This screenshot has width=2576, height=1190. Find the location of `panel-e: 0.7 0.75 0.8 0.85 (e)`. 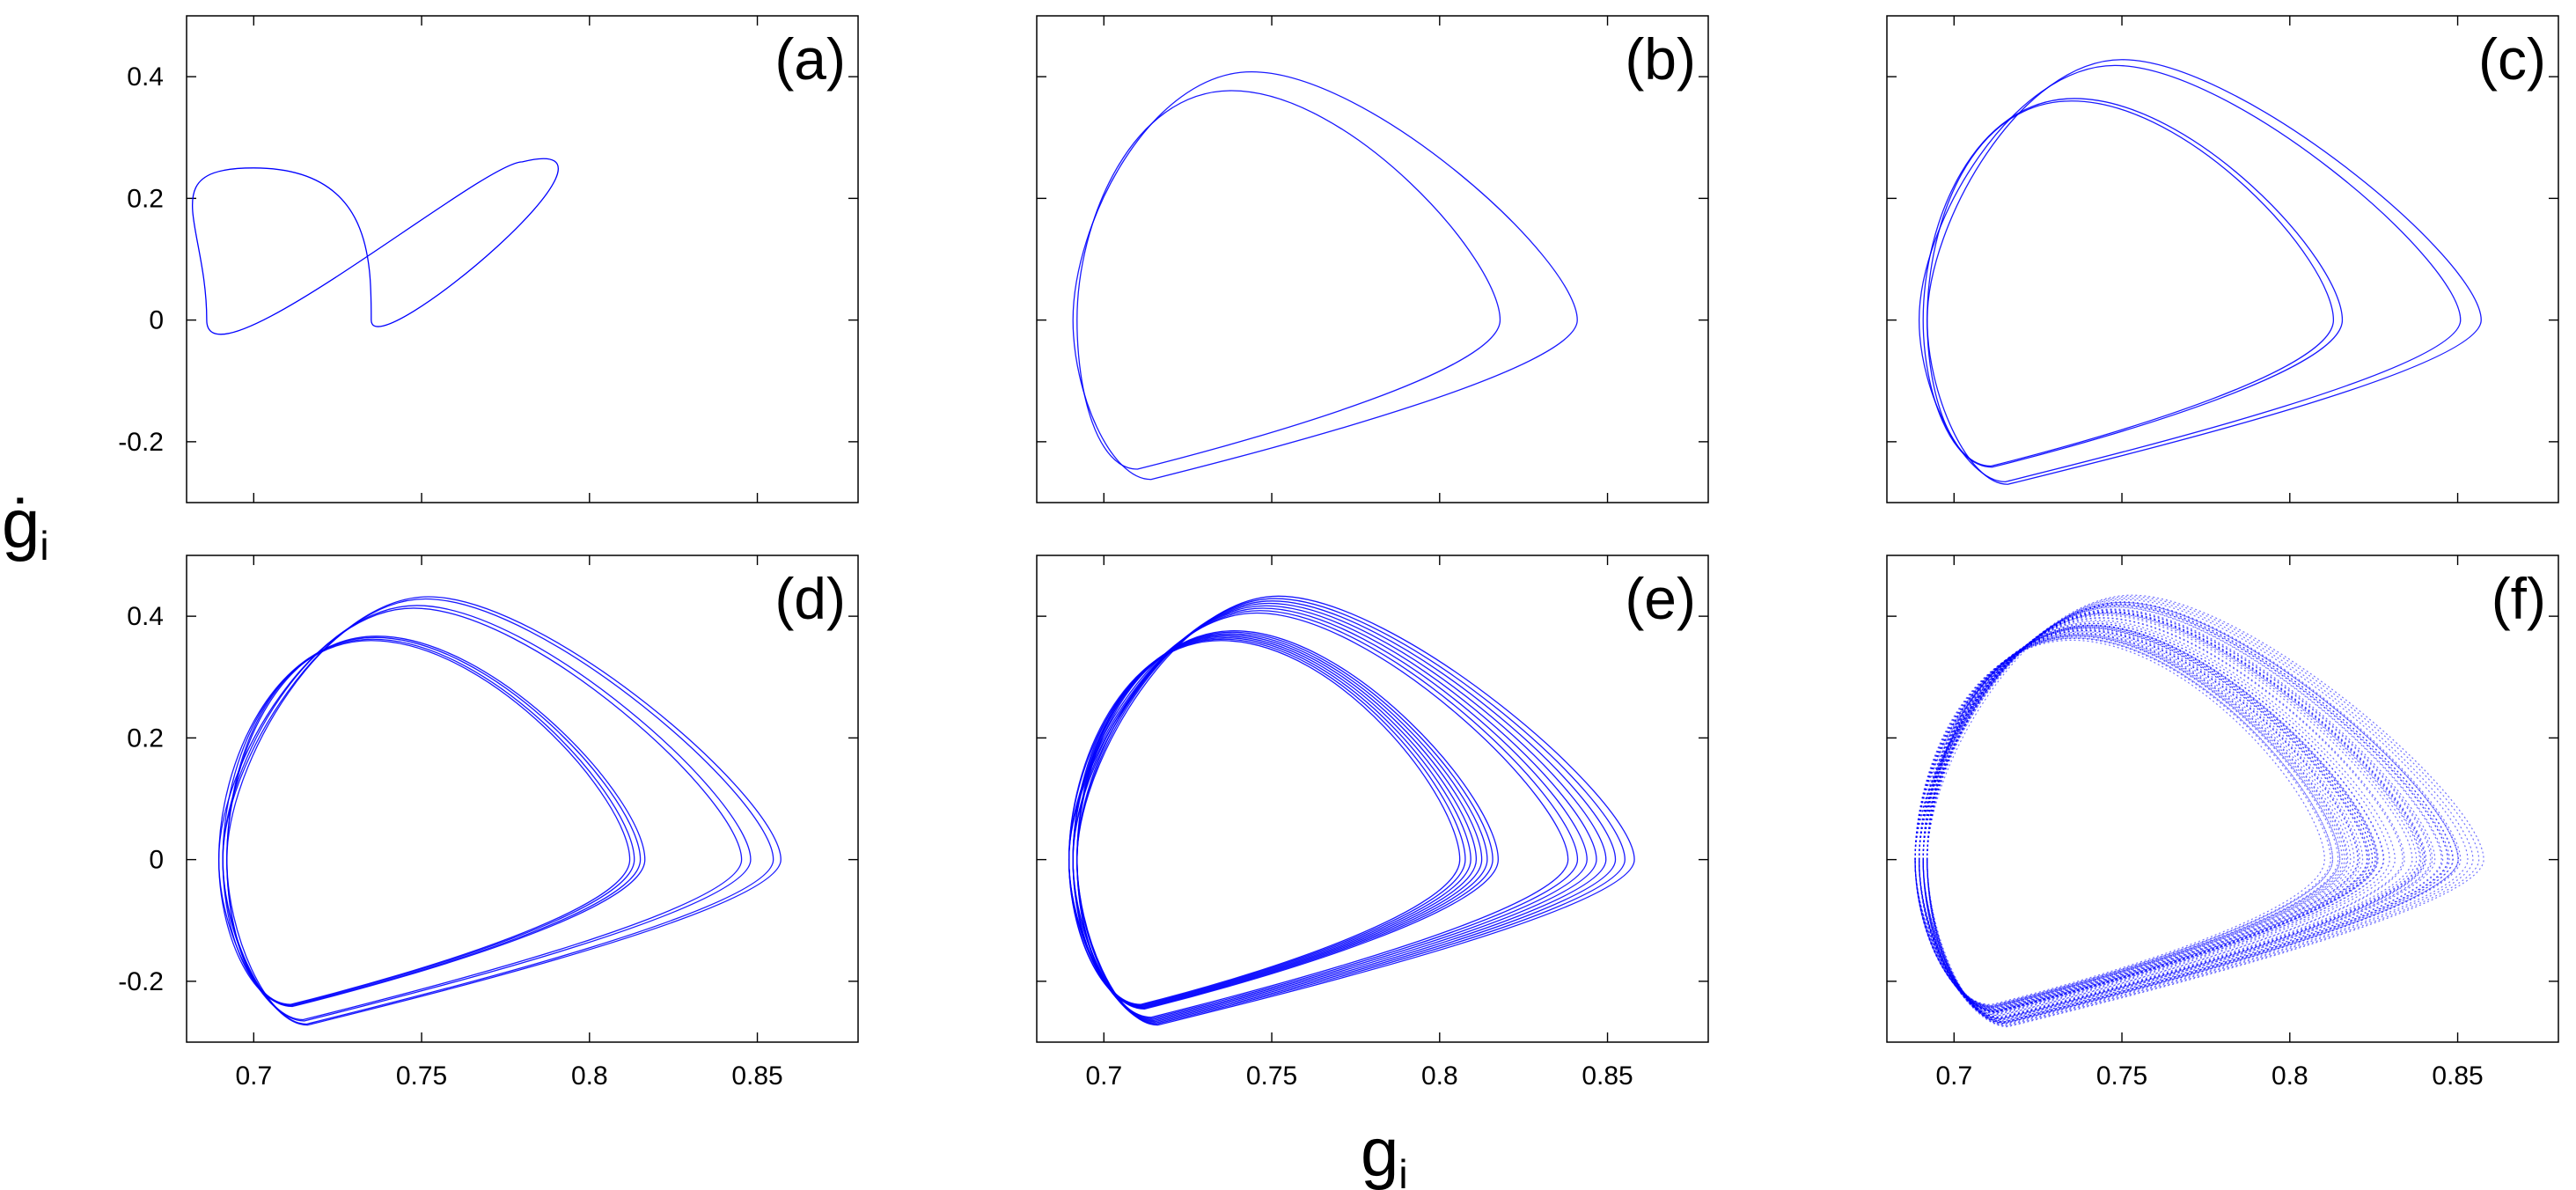

panel-e: 0.7 0.75 0.8 0.85 (e) is located at coordinates (1372, 823).